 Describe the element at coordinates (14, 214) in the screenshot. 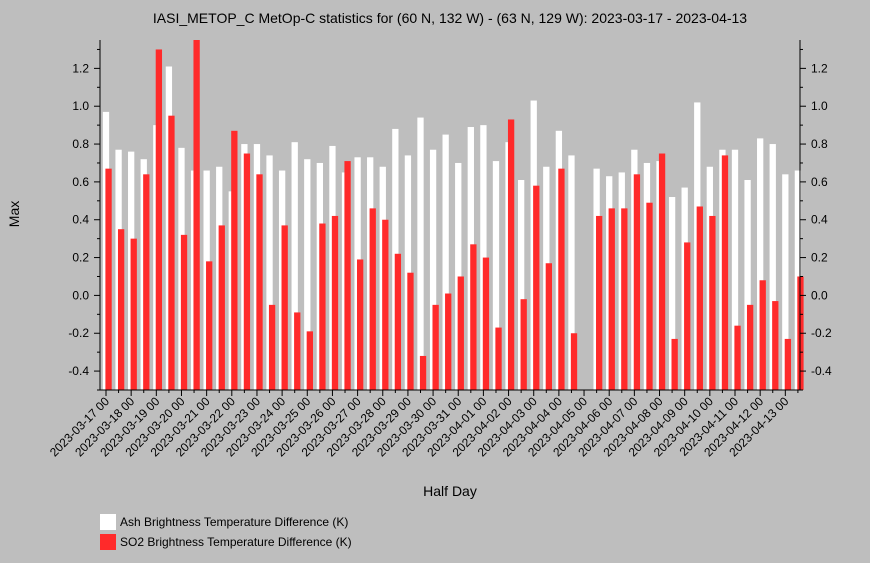

I see `y-axis-label: Max` at that location.